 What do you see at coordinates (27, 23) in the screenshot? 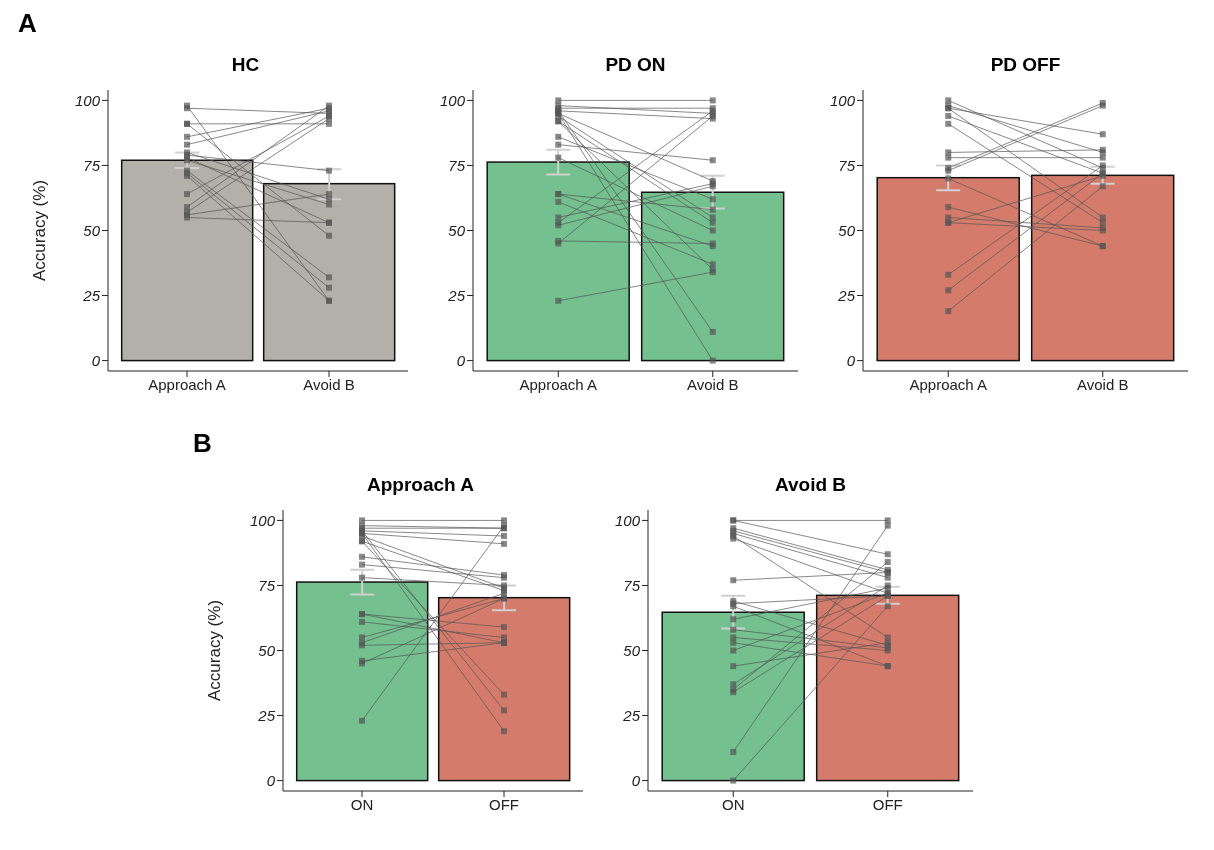
I see `text: A` at bounding box center [27, 23].